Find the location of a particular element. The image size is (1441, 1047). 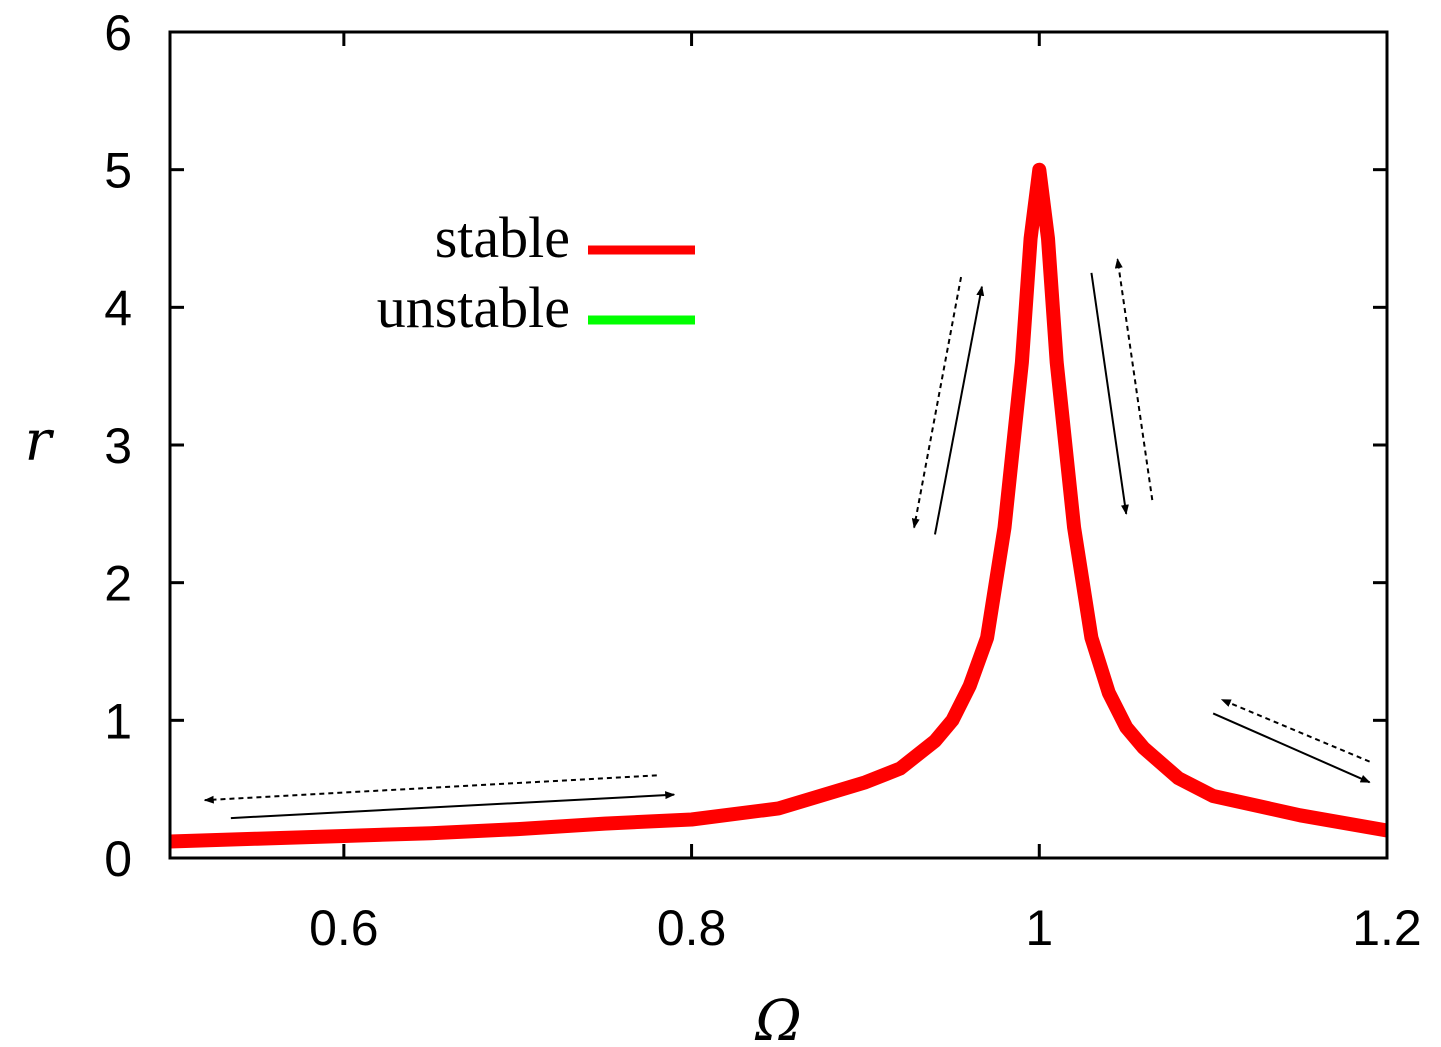

y-axis-title: r is located at coordinates (40, 441).